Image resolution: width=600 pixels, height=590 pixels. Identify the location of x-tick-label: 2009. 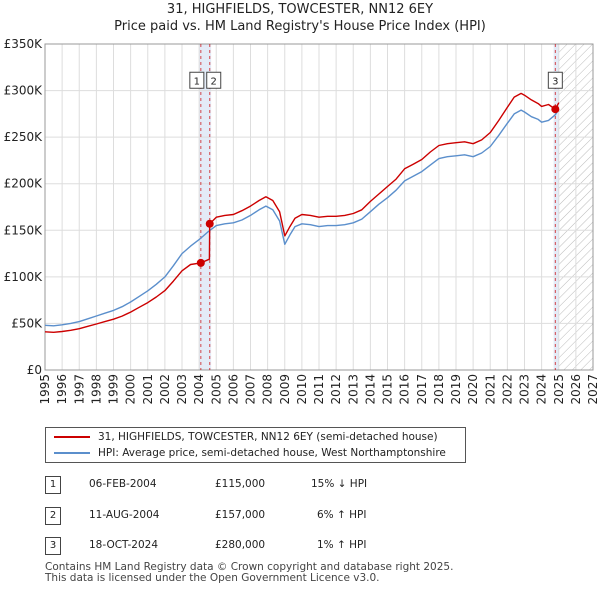
(285, 389).